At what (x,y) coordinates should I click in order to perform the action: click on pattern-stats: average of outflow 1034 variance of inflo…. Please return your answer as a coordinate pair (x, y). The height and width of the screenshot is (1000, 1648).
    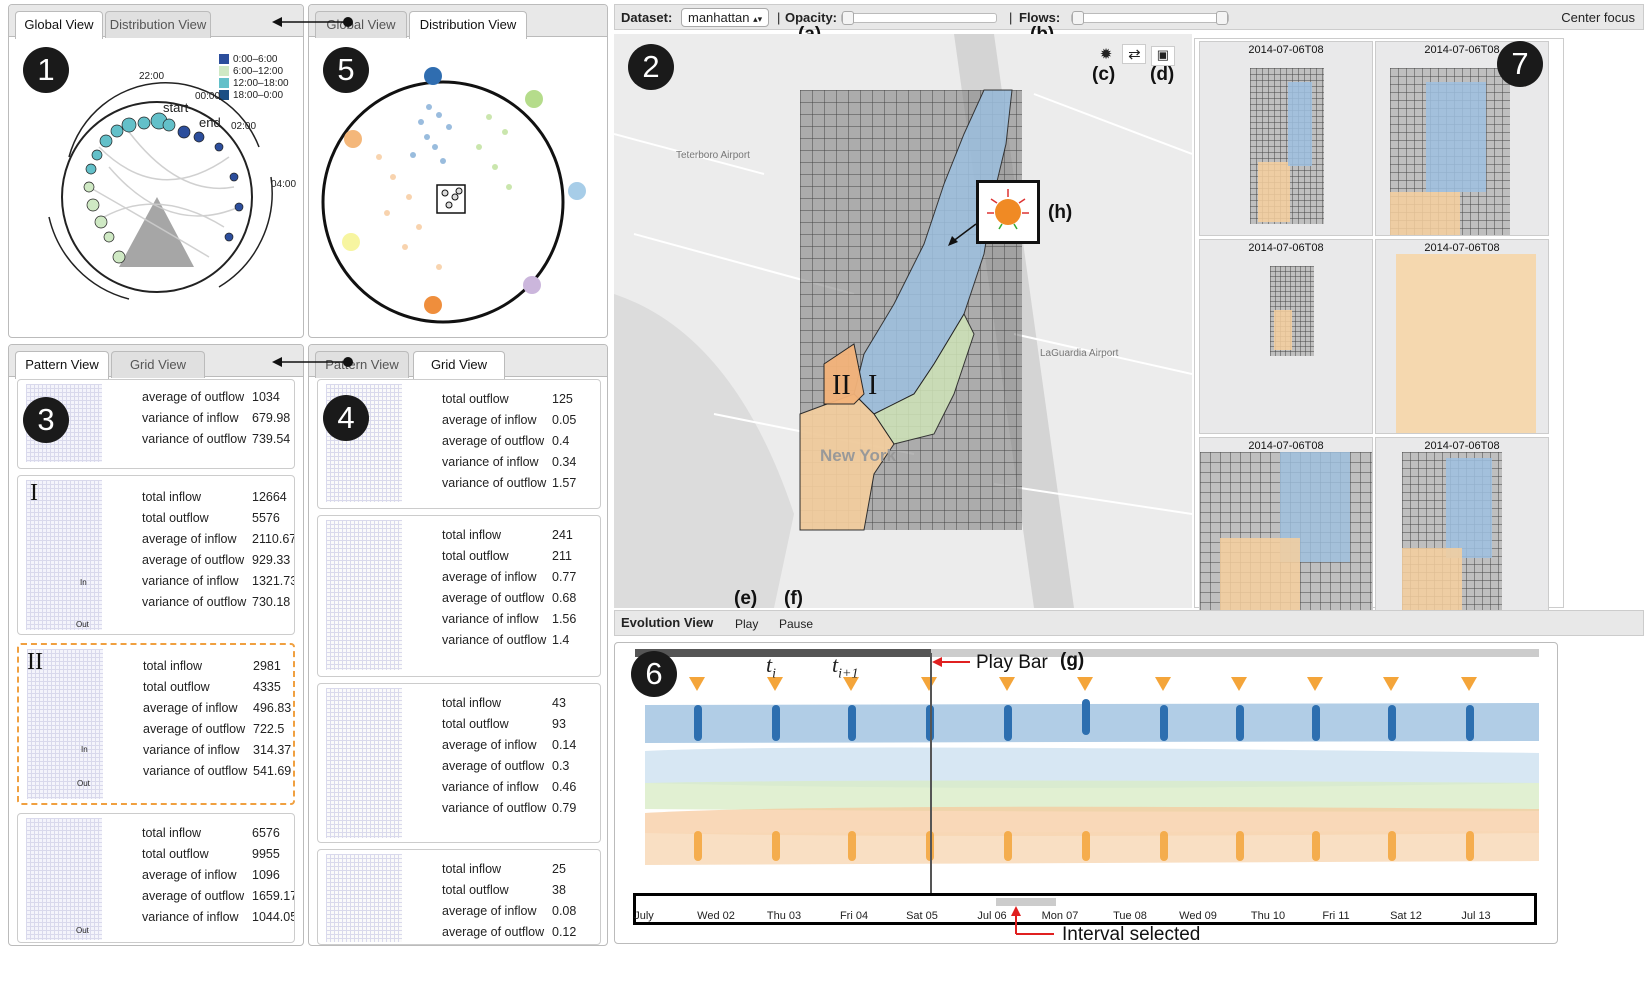
    Looking at the image, I should click on (216, 417).